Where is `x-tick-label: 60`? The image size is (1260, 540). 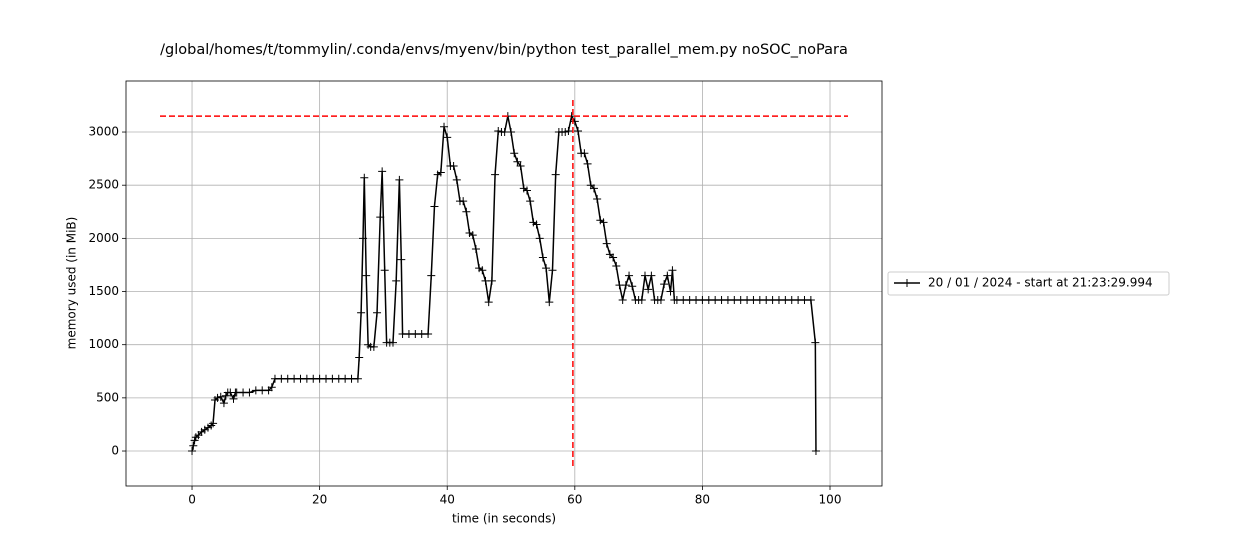
x-tick-label: 60 is located at coordinates (574, 500).